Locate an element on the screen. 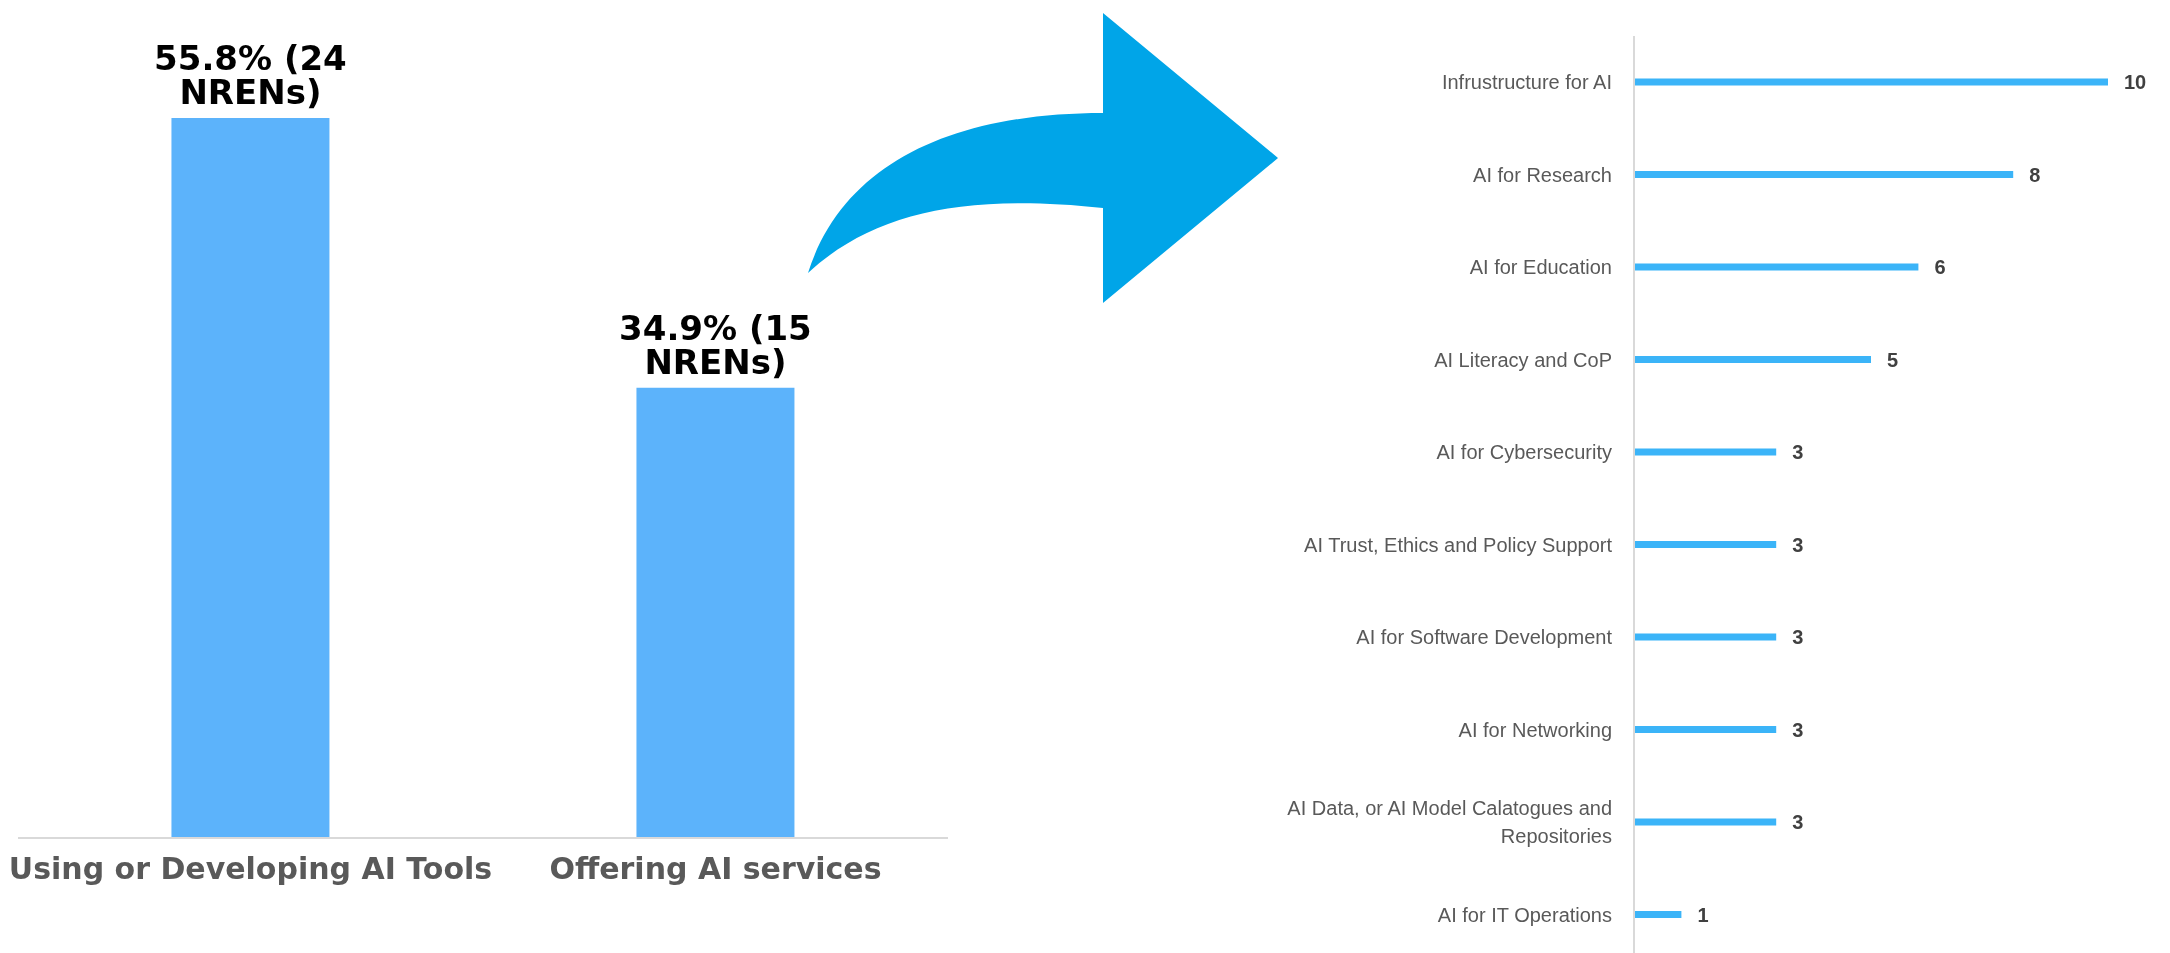  y-tick-label: Infrustructure for AI is located at coordinates (1526, 82).